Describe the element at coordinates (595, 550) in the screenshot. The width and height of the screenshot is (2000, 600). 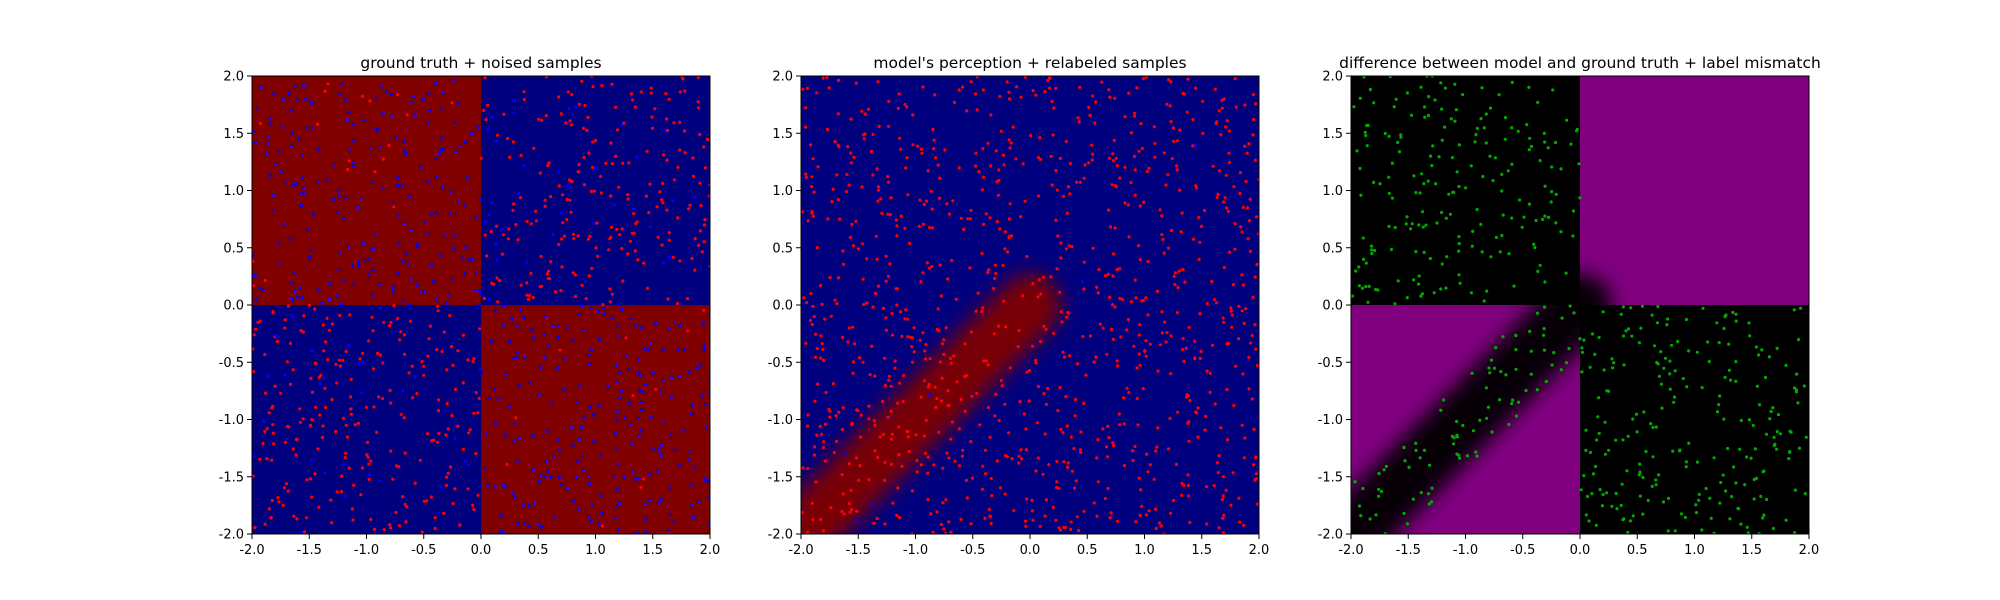
I see `x-tick-label: 1.0` at that location.